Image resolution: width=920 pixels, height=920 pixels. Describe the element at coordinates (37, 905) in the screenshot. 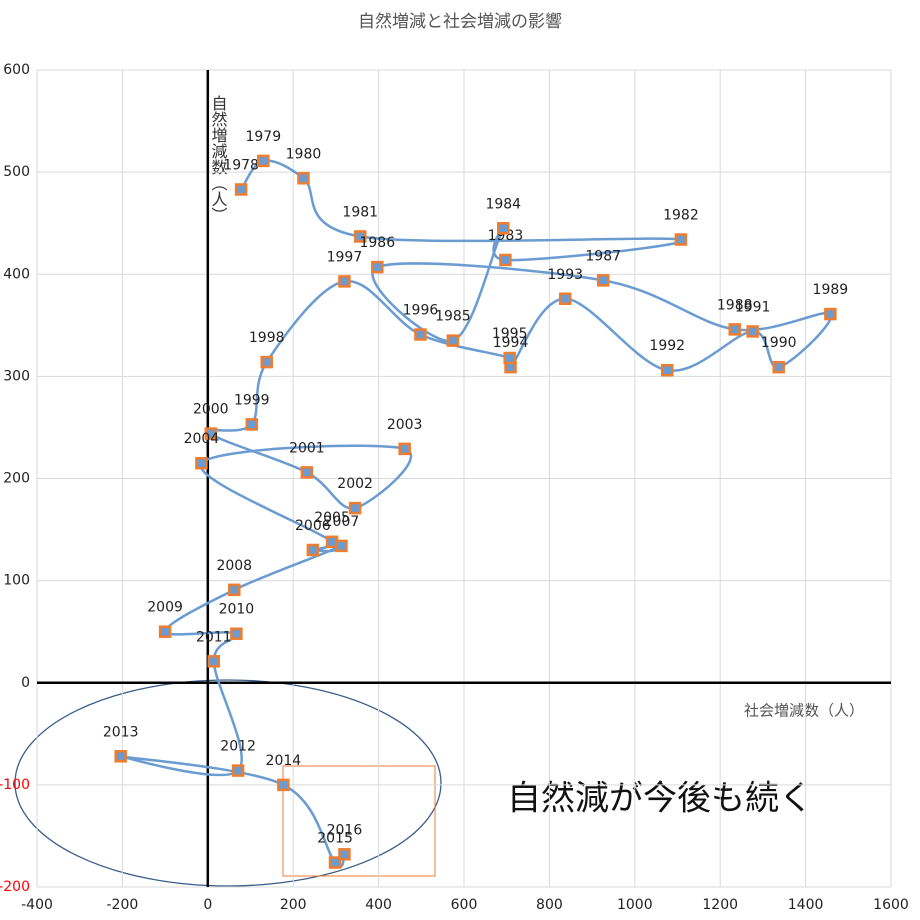

I see `x-tick-label: -400` at that location.